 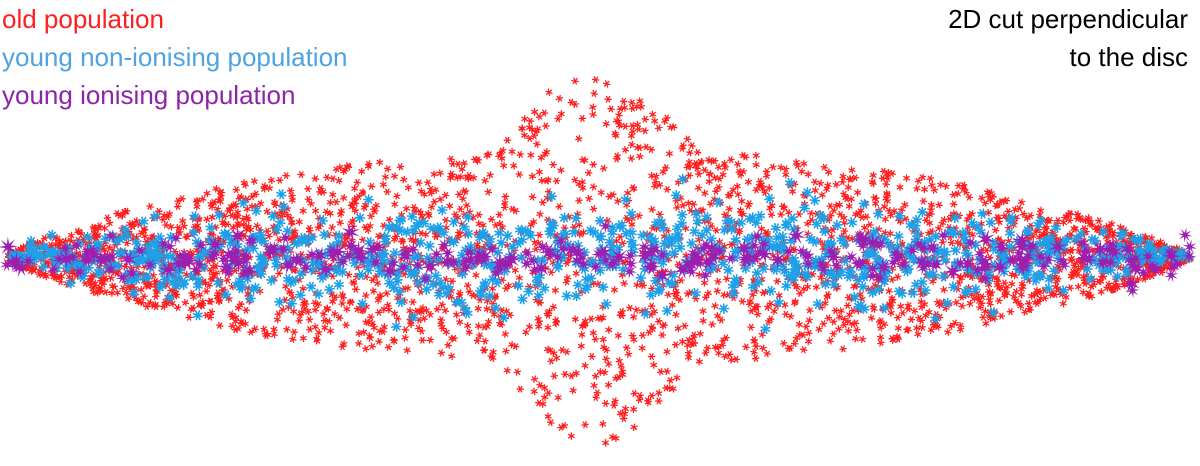 I want to click on young-ionising-star, so click(x=1185, y=235).